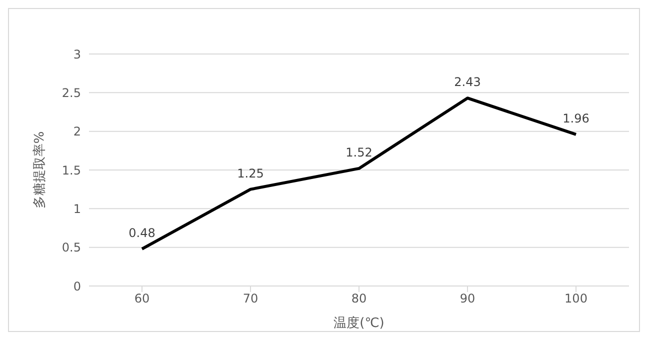 The width and height of the screenshot is (647, 340). What do you see at coordinates (359, 323) in the screenshot?
I see `x-axis-title: 温度(℃)` at bounding box center [359, 323].